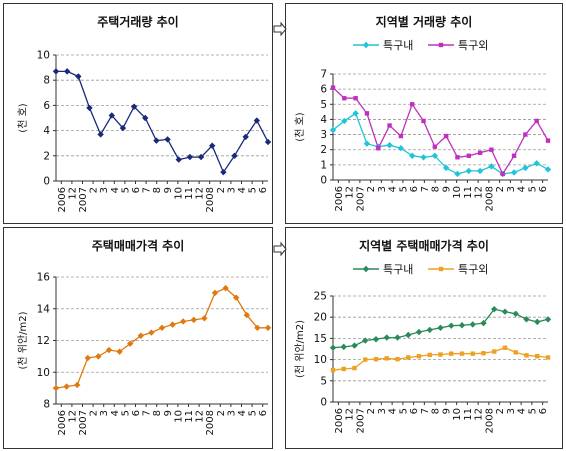  What do you see at coordinates (22, 340) in the screenshot?
I see `y-axis-label: (천 위안/m2)` at bounding box center [22, 340].